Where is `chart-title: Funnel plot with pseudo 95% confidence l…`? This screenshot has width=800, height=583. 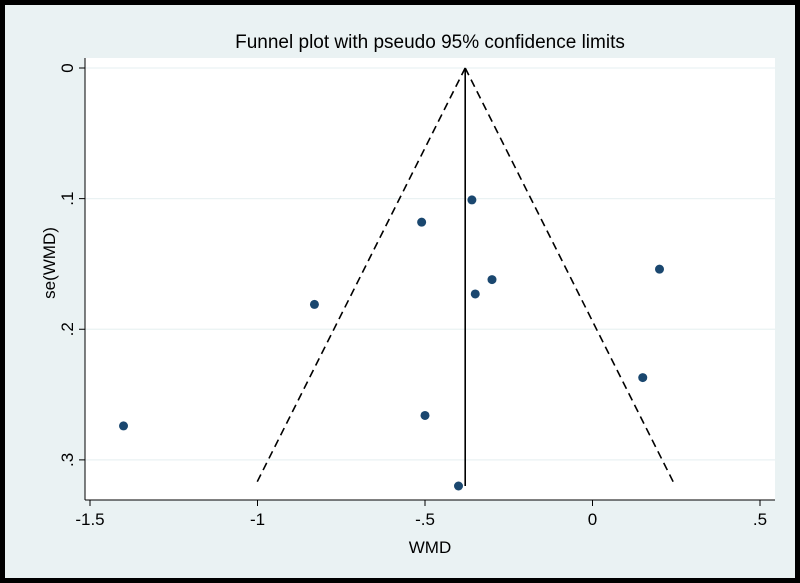 chart-title: Funnel plot with pseudo 95% confidence l… is located at coordinates (430, 42).